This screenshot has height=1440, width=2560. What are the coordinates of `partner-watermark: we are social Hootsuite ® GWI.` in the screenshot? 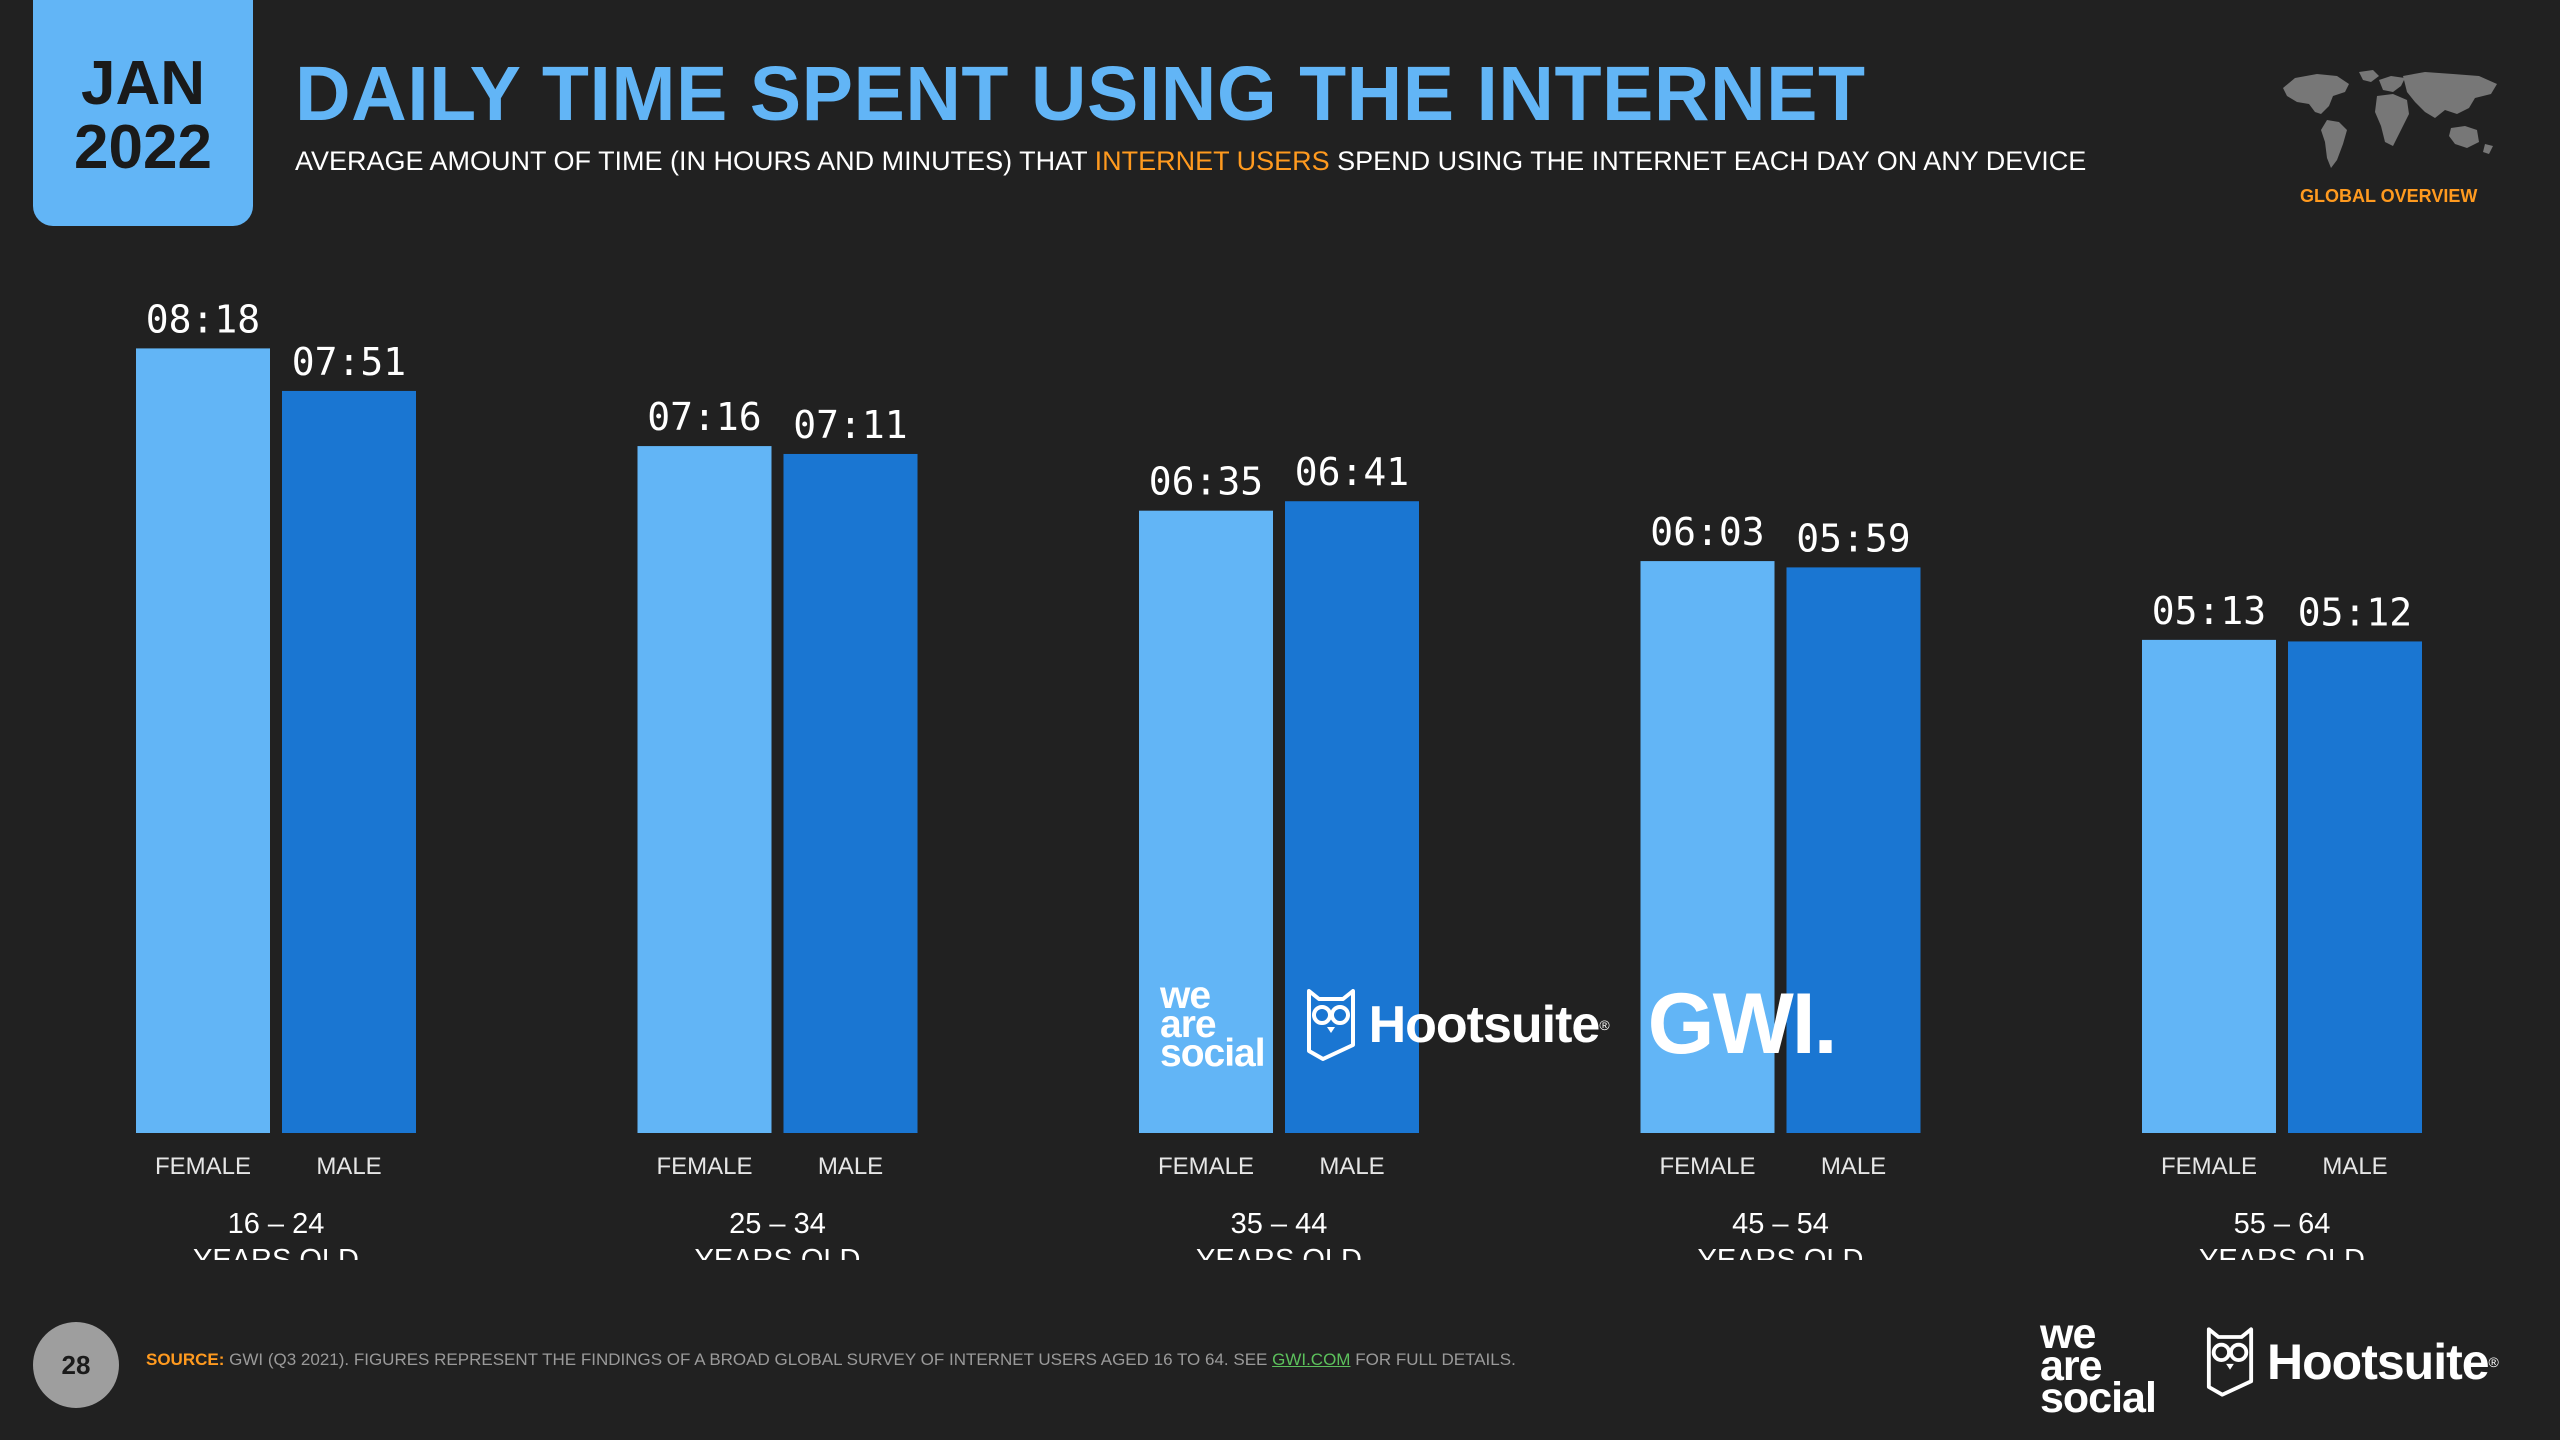 It's located at (1499, 1024).